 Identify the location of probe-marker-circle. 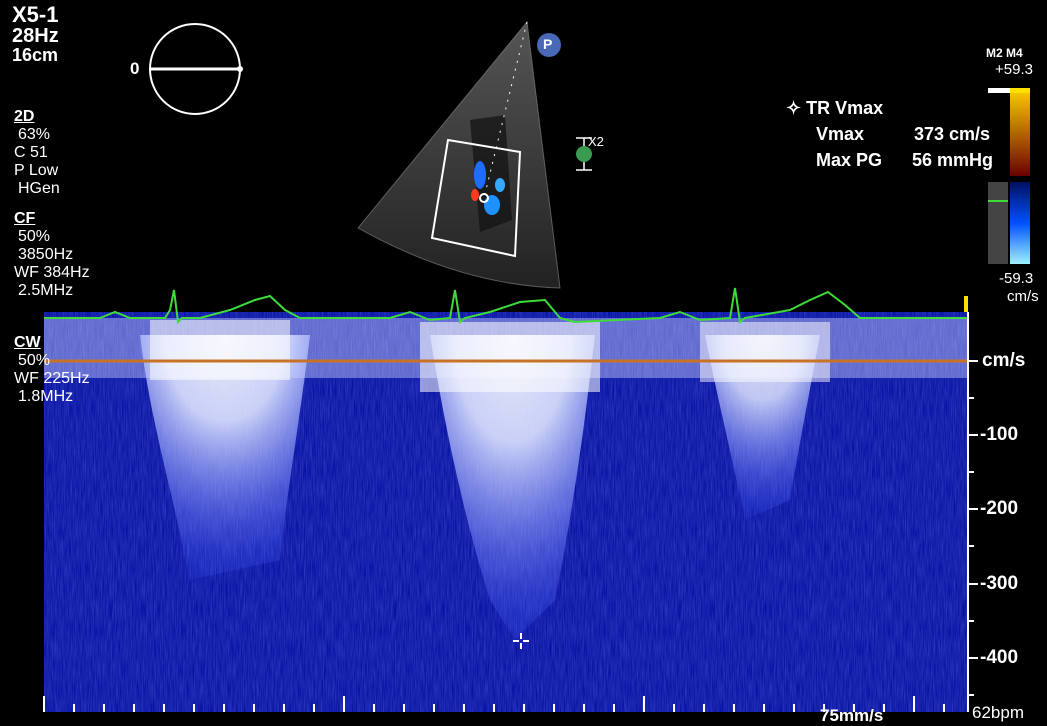
(549, 45).